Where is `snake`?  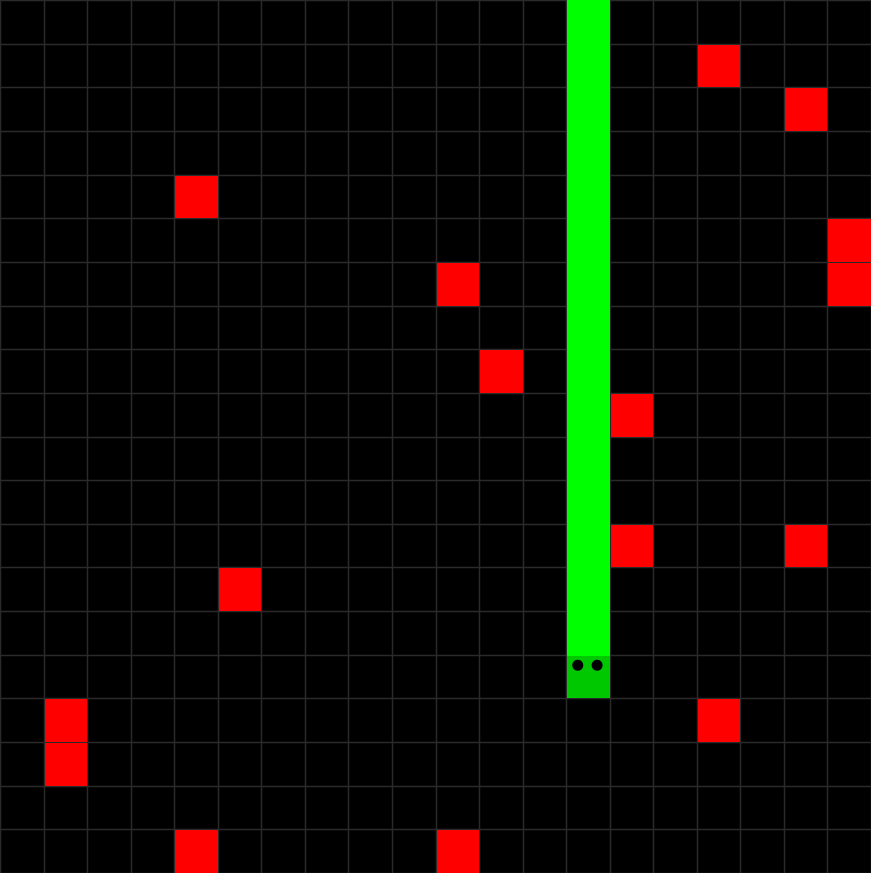
snake is located at coordinates (588, 349).